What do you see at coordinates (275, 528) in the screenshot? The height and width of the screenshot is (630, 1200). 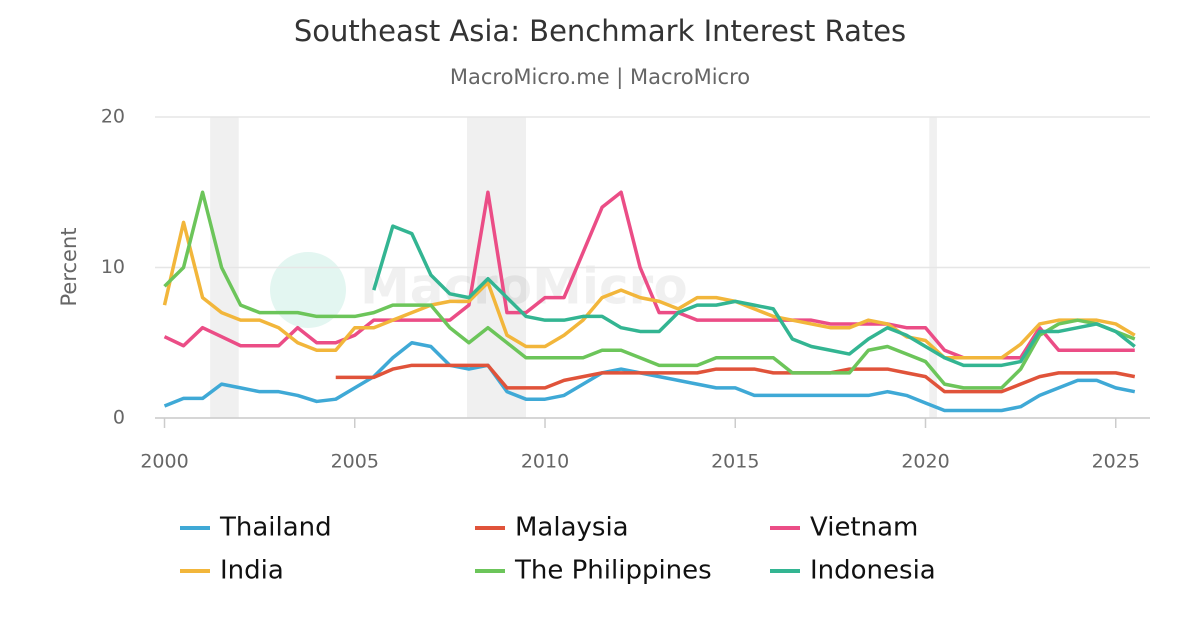 I see `legend-label: Thailand` at bounding box center [275, 528].